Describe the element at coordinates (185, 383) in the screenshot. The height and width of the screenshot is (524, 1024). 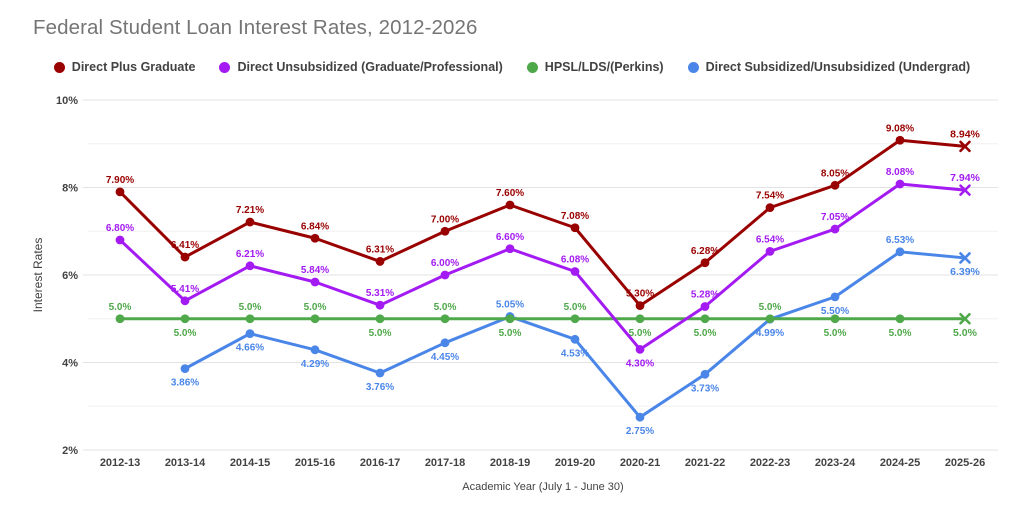
I see `data-label: 3.86%` at that location.